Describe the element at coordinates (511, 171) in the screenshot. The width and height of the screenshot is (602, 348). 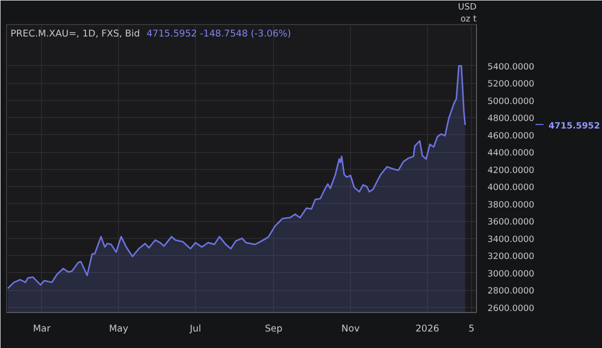
I see `y-tick-label: 4200.0000` at that location.